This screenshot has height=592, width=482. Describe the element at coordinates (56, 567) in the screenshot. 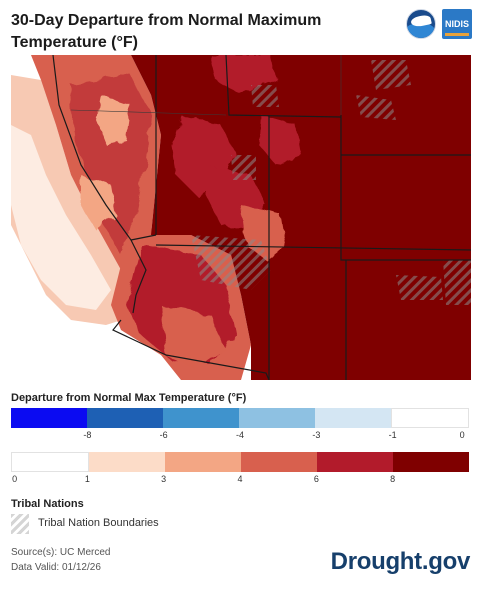

I see `data-valid-text: Data Valid: 01/12/26` at that location.